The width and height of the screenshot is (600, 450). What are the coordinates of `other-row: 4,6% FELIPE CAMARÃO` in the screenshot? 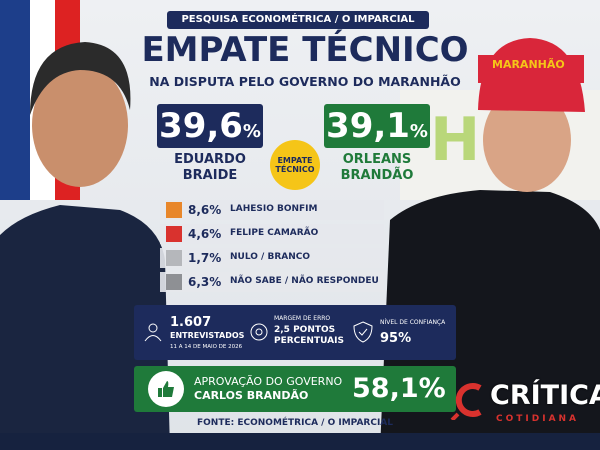 It's located at (272, 234).